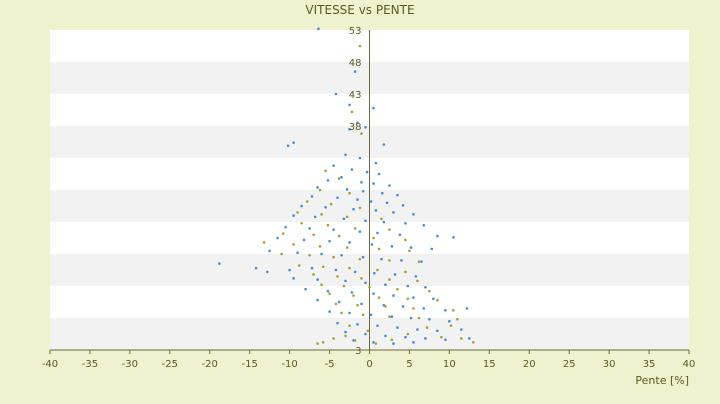 Image resolution: width=720 pixels, height=404 pixels. What do you see at coordinates (250, 364) in the screenshot?
I see `x-tick-label: -15` at bounding box center [250, 364].